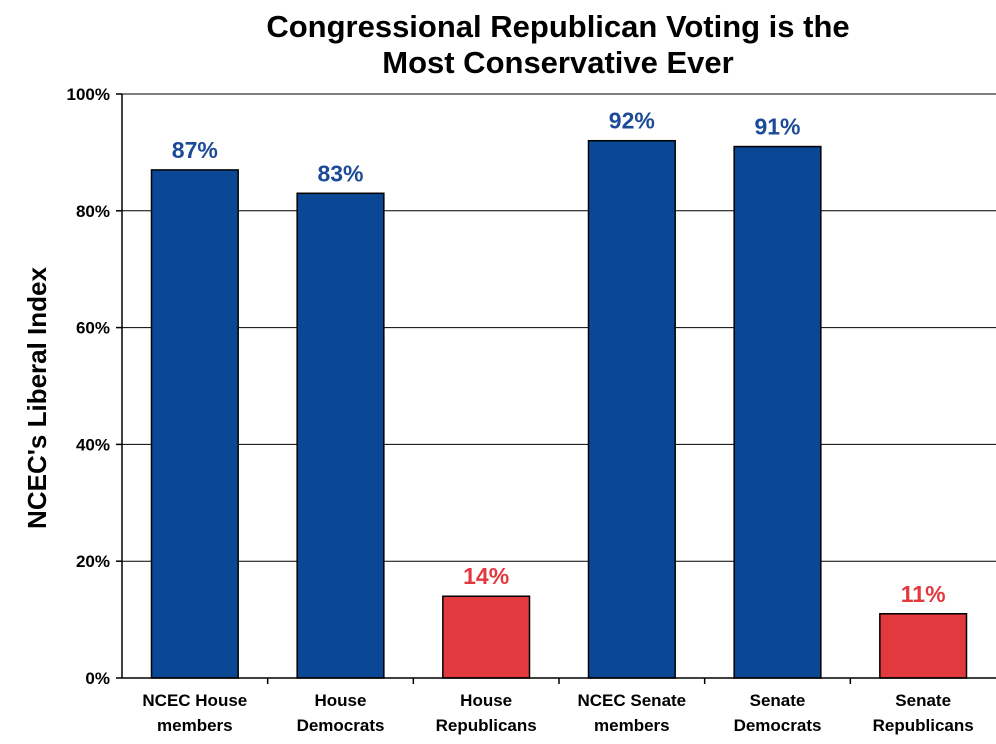 Image resolution: width=996 pixels, height=744 pixels. What do you see at coordinates (195, 150) in the screenshot?
I see `data-label-0: 87%` at bounding box center [195, 150].